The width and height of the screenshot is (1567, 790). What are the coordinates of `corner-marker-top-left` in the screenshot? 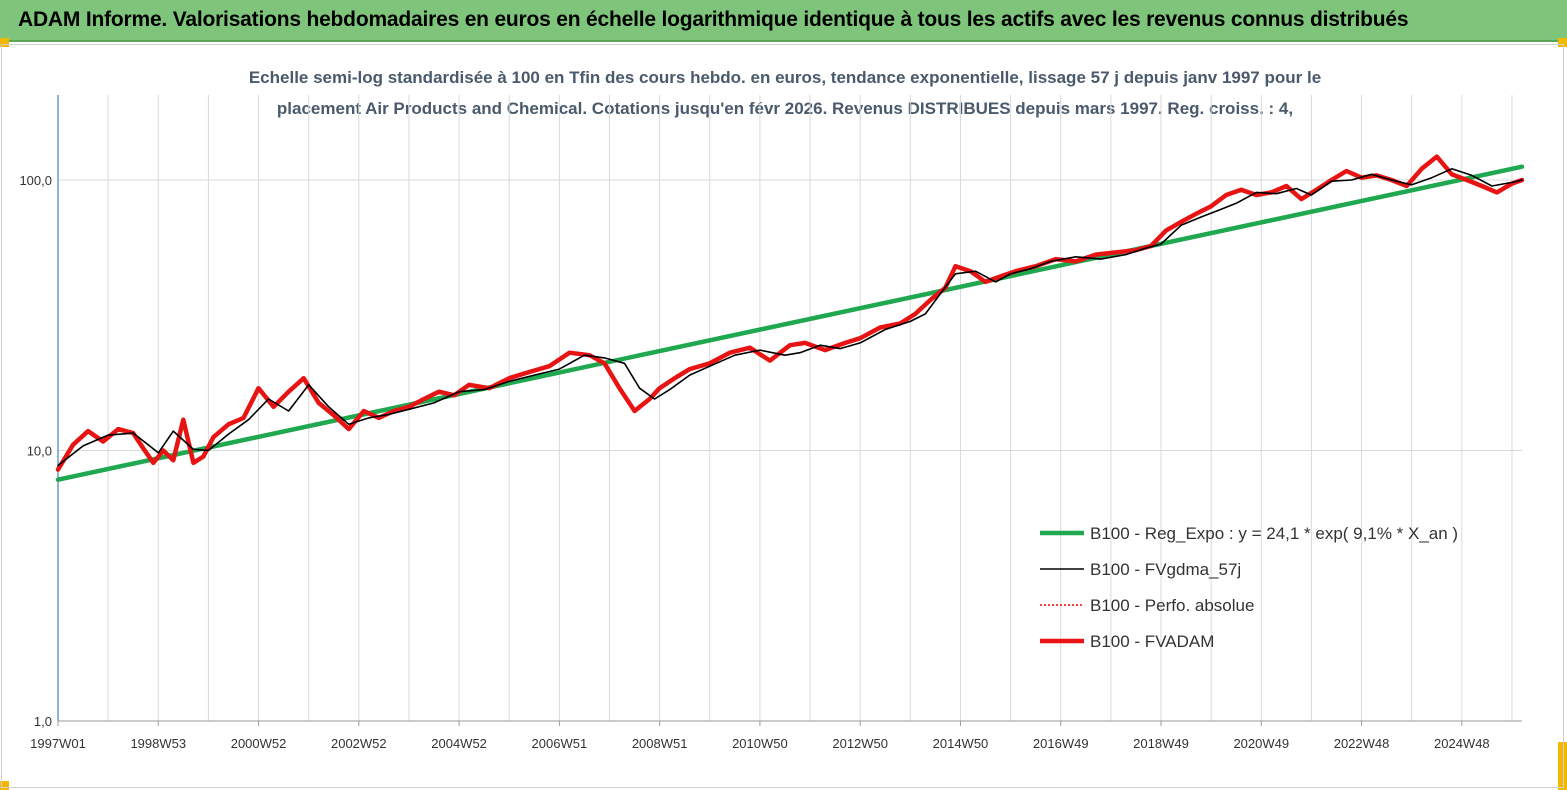 It's located at (4, 42).